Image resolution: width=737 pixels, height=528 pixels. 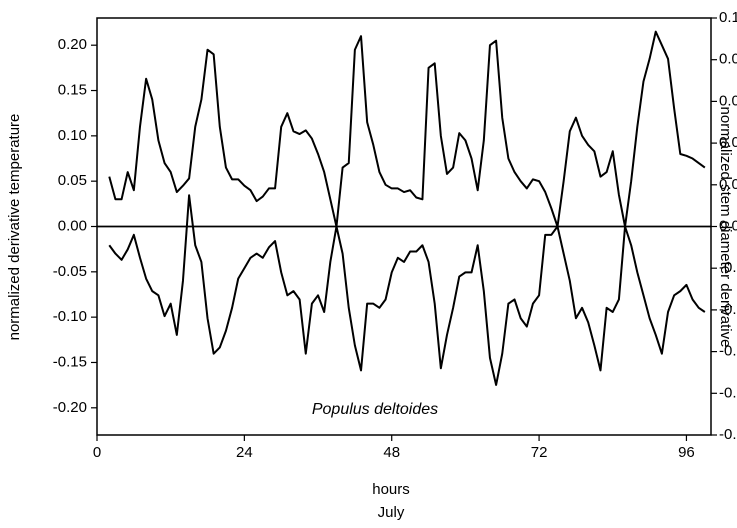 What do you see at coordinates (728, 100) in the screenshot?
I see `y2-tick-label: 0.06` at bounding box center [728, 100].